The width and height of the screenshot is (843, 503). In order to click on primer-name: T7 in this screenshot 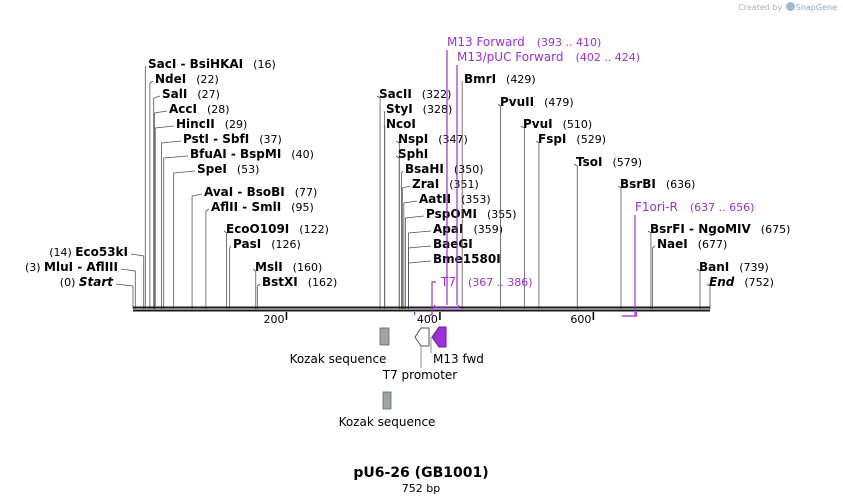, I will do `click(448, 282)`.